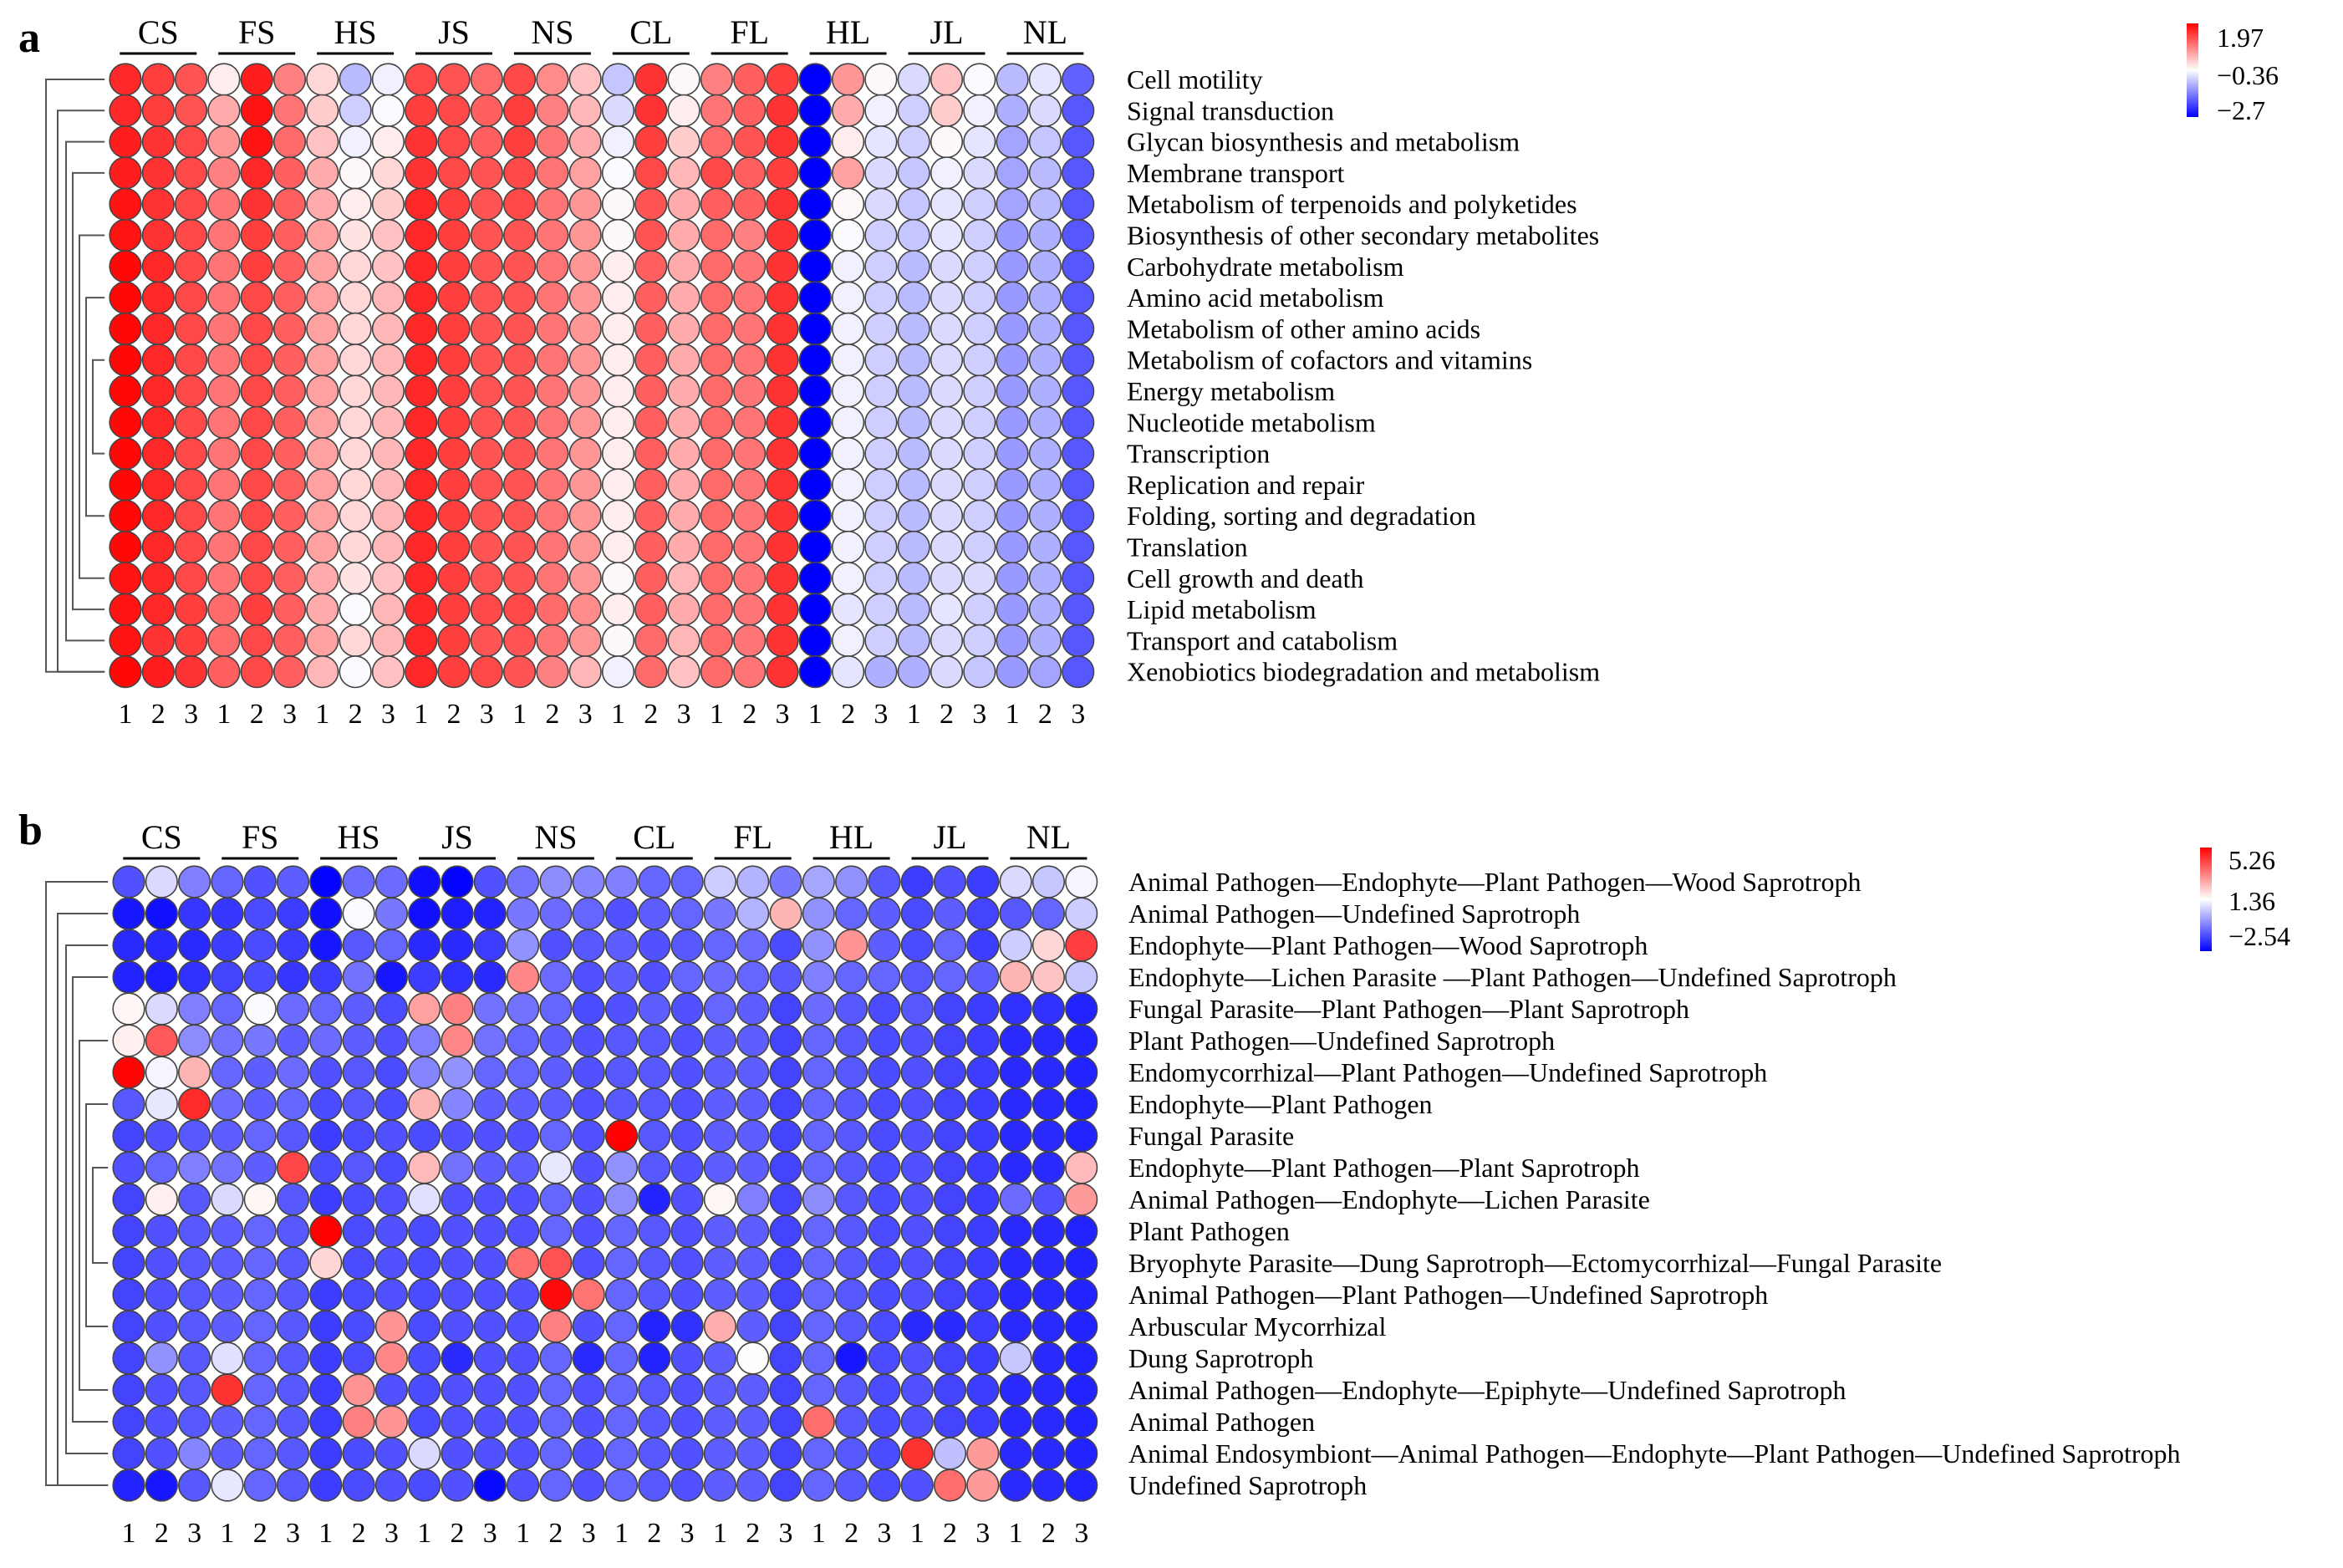 Image resolution: width=2343 pixels, height=1568 pixels. I want to click on panel-a-color-scale: 1.97 −0.36 −2.7, so click(2233, 74).